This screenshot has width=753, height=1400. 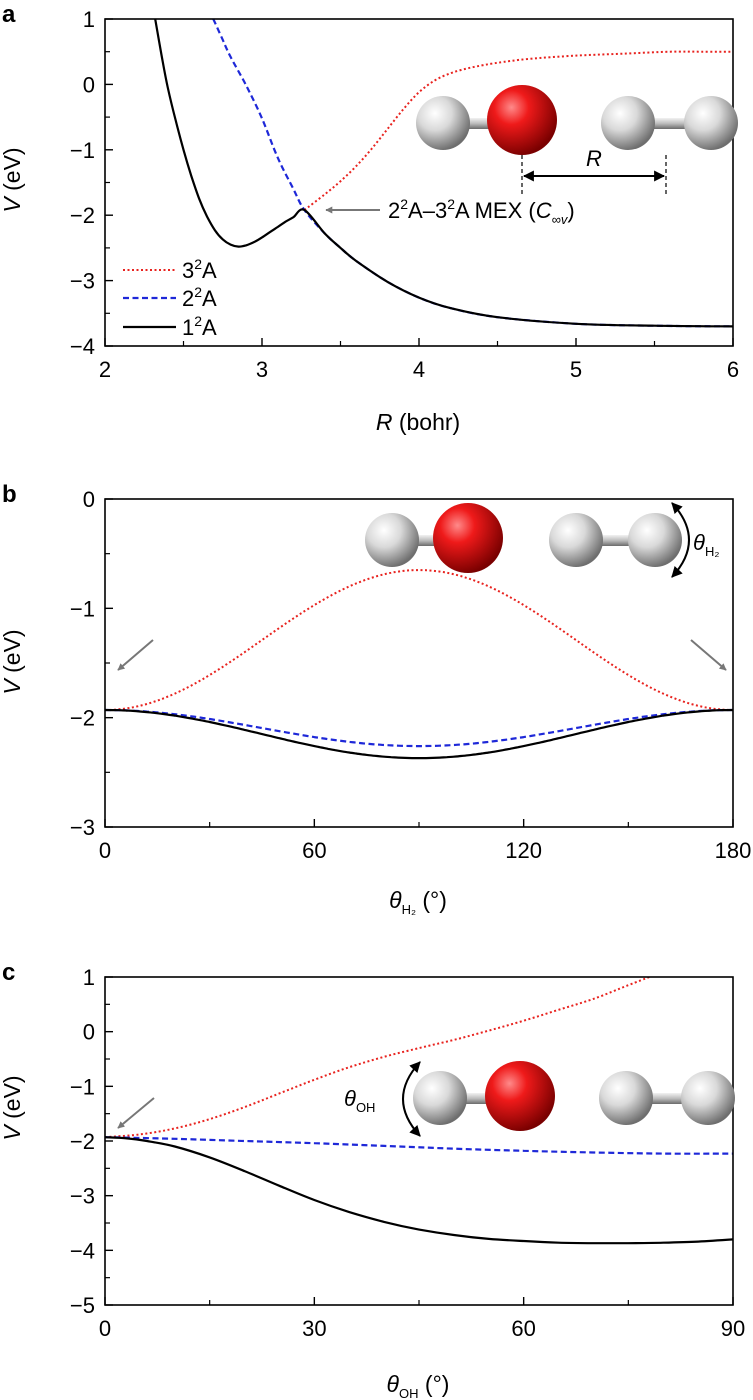 What do you see at coordinates (170, 326) in the screenshot?
I see `legend-entry-1-2A: 12A` at bounding box center [170, 326].